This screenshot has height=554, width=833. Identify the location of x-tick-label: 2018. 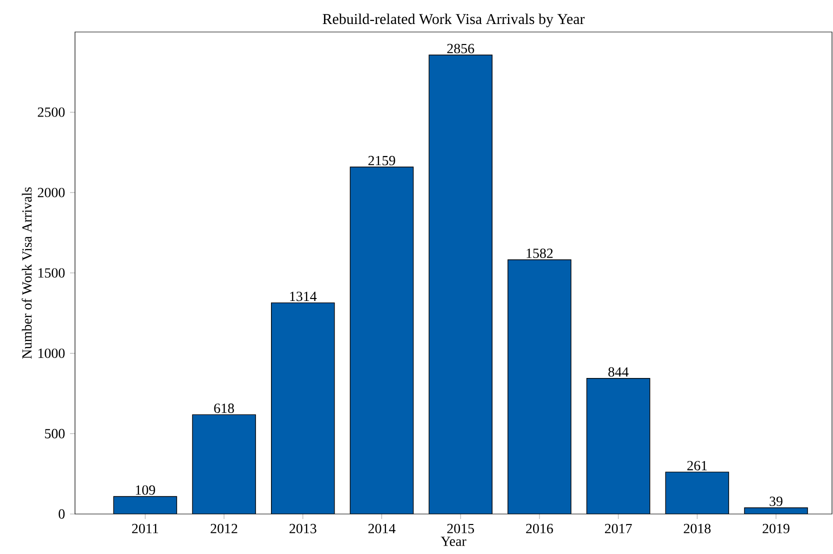
(697, 529).